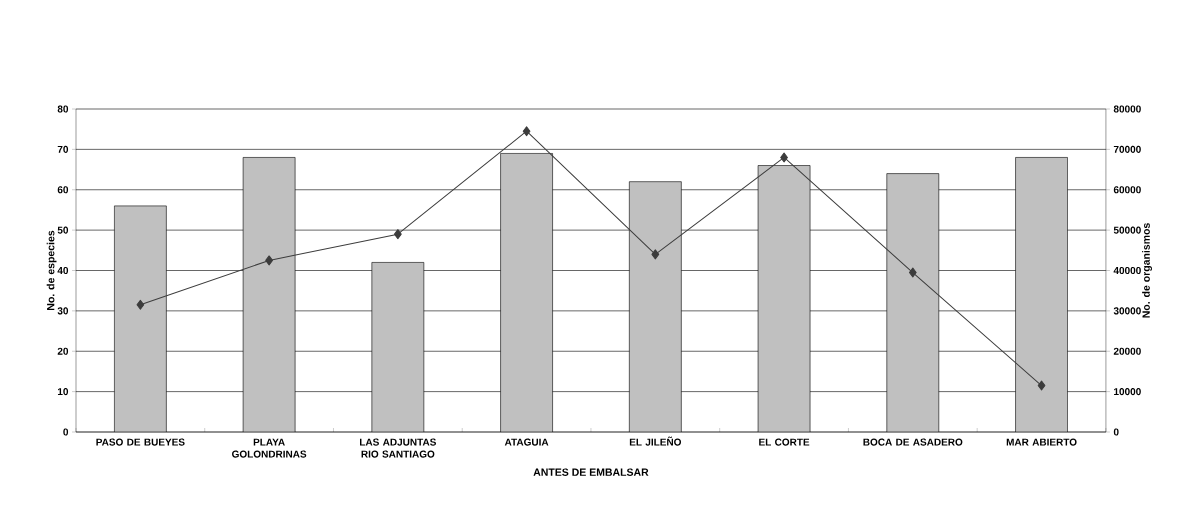  What do you see at coordinates (1127, 311) in the screenshot?
I see `y2-tick-label: 30000` at bounding box center [1127, 311].